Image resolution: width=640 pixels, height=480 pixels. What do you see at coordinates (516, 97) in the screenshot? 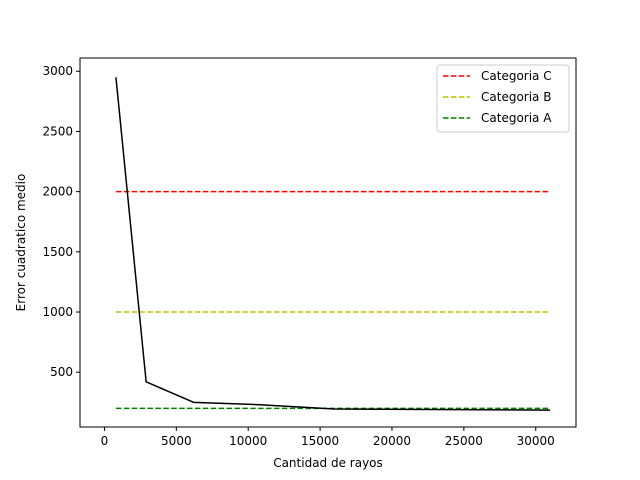
I see `legend-label: Categoria B` at bounding box center [516, 97].